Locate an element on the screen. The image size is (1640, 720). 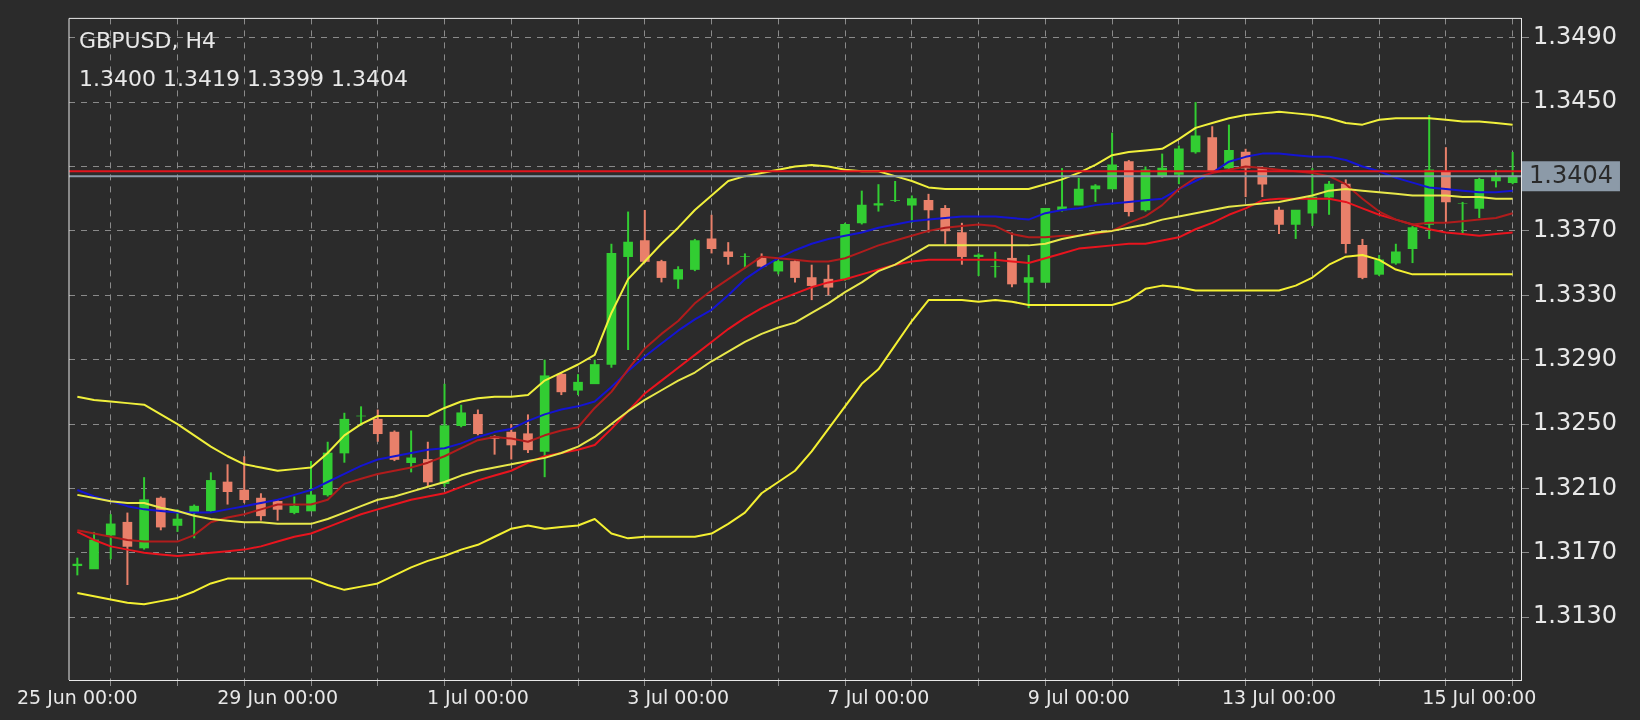
y-tick-label: 1.3250 is located at coordinates (1575, 422).